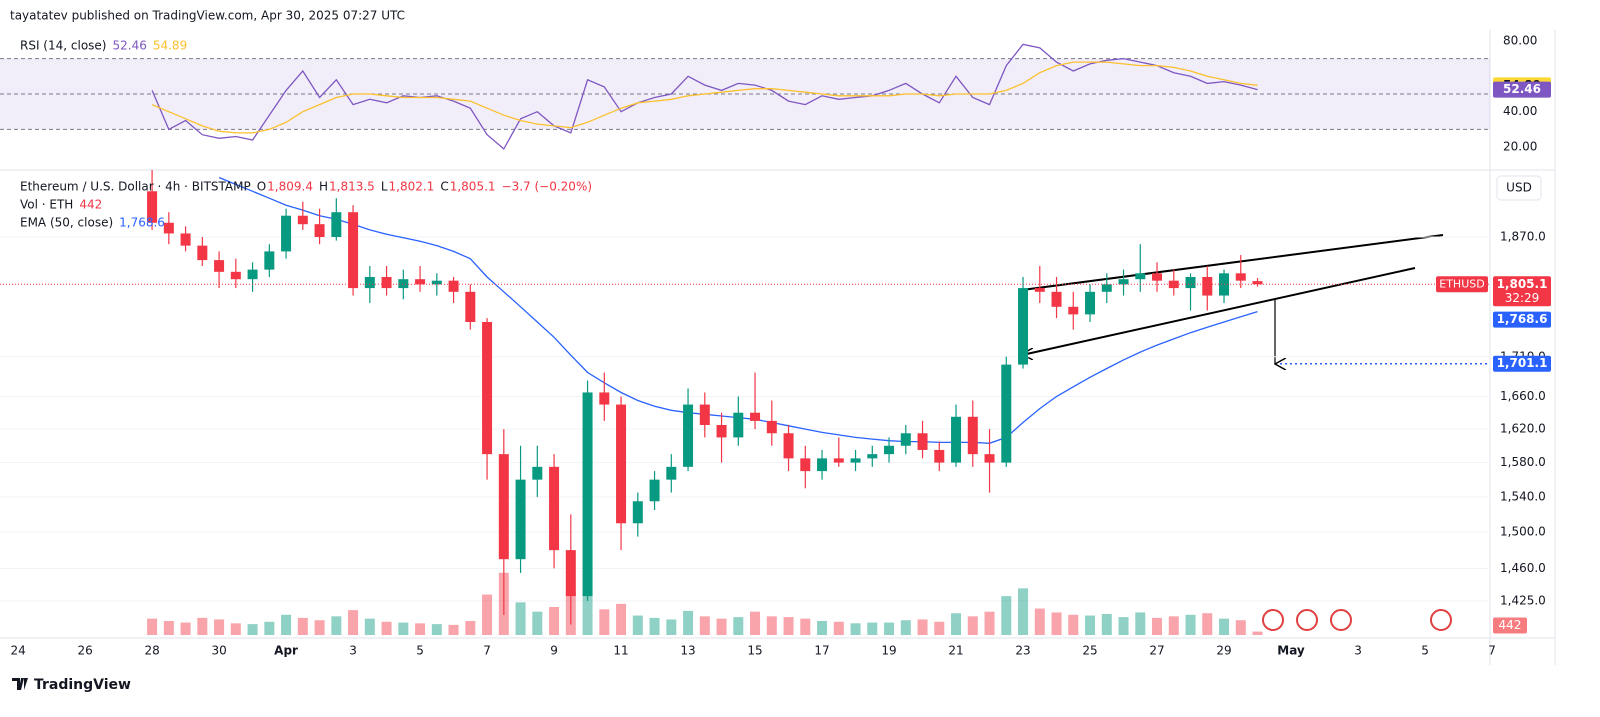 Image resolution: width=1600 pixels, height=717 pixels. What do you see at coordinates (1523, 532) in the screenshot?
I see `y-tick-label: 1,500.0` at bounding box center [1523, 532].